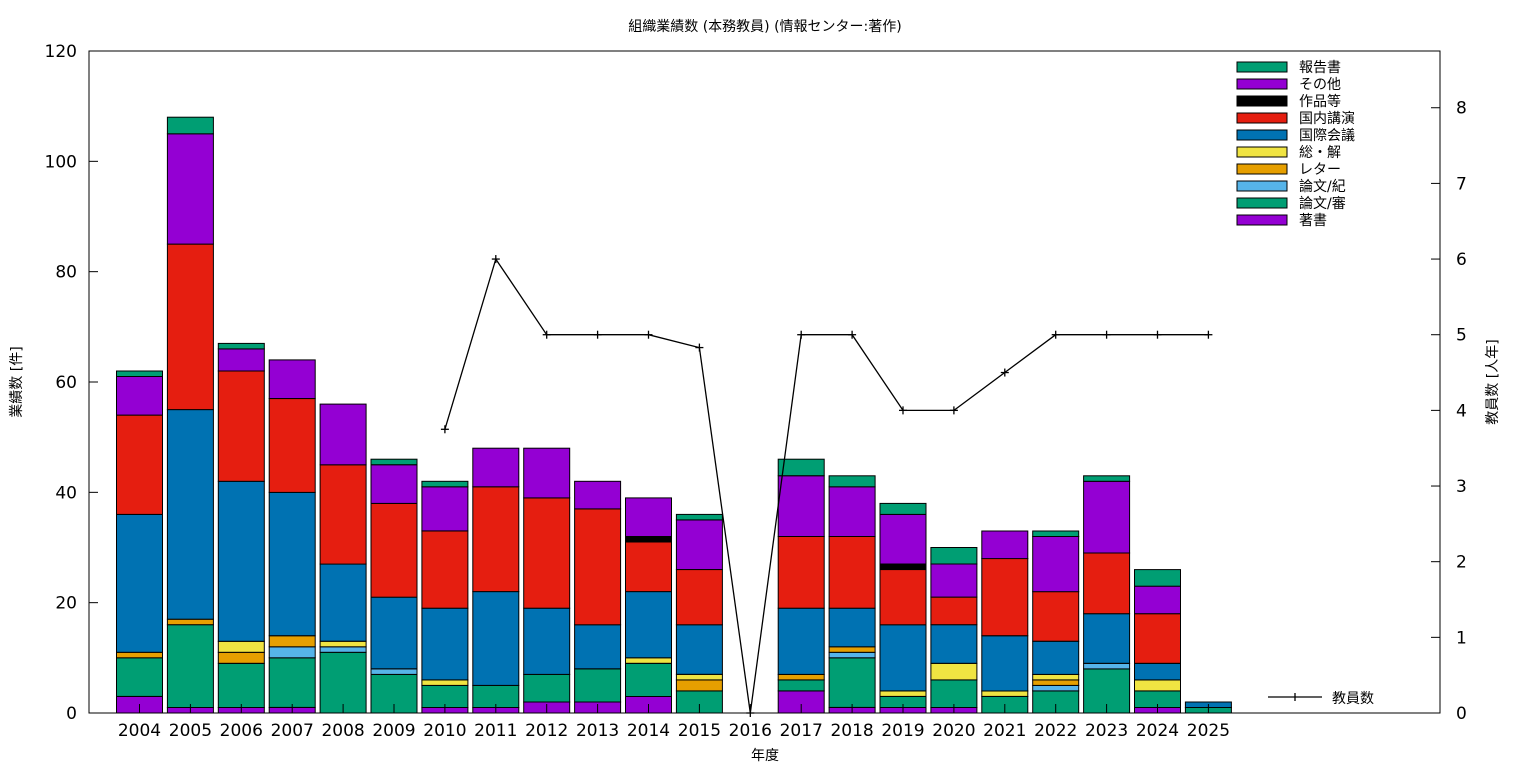 Image resolution: width=1536 pixels, height=768 pixels. Describe the element at coordinates (597, 731) in the screenshot. I see `x-tick-label: 2013` at that location.